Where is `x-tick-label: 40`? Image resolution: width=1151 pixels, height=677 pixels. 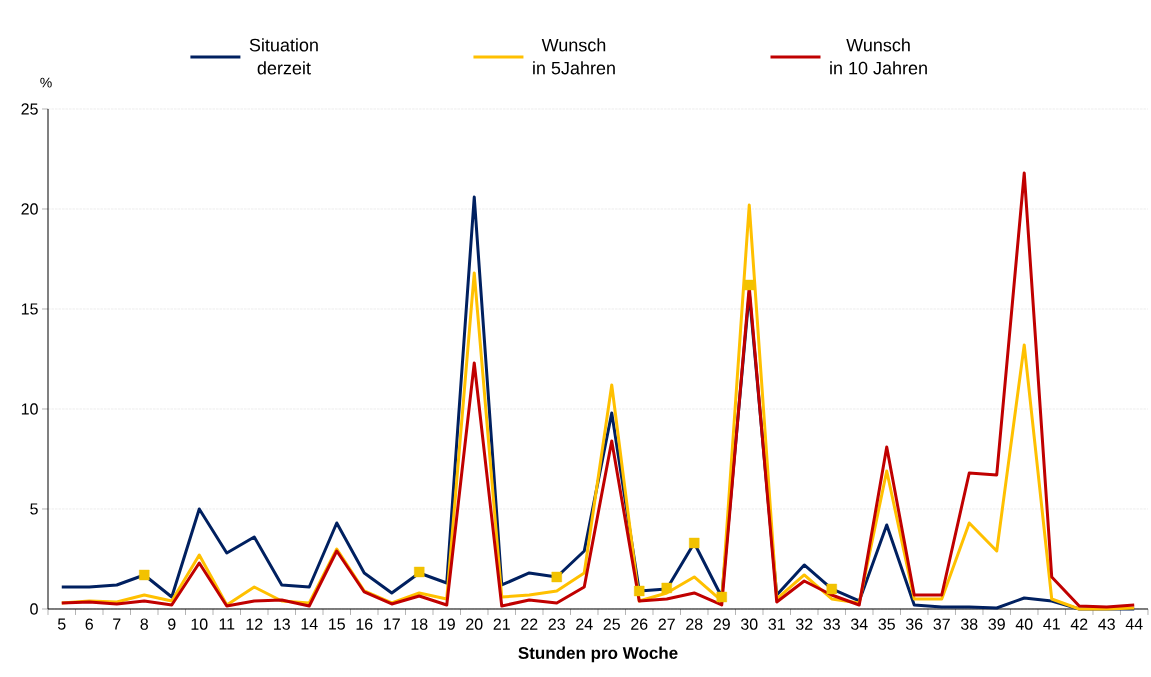
x-tick-label: 40 is located at coordinates (1024, 624).